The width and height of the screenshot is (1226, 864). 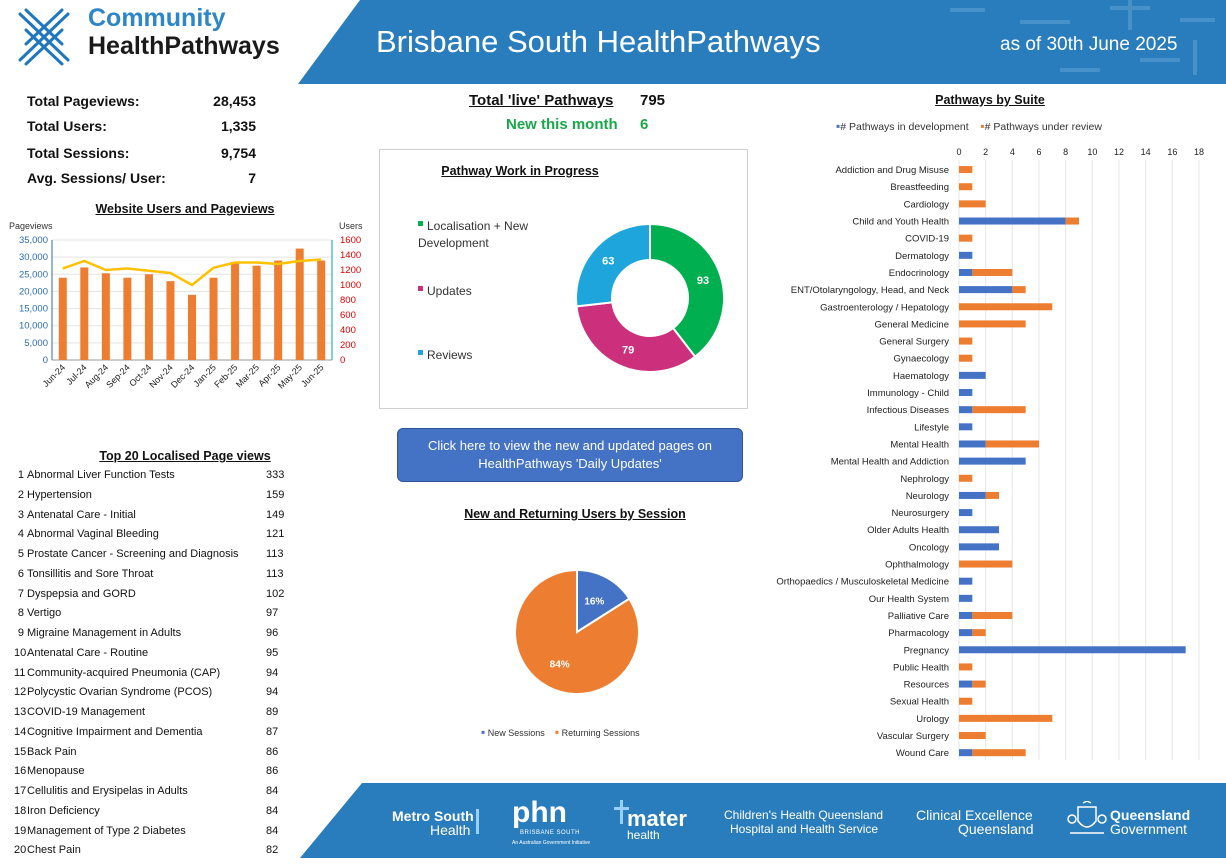 I want to click on legend-label-review: # Pathways under review, so click(x=1043, y=127).